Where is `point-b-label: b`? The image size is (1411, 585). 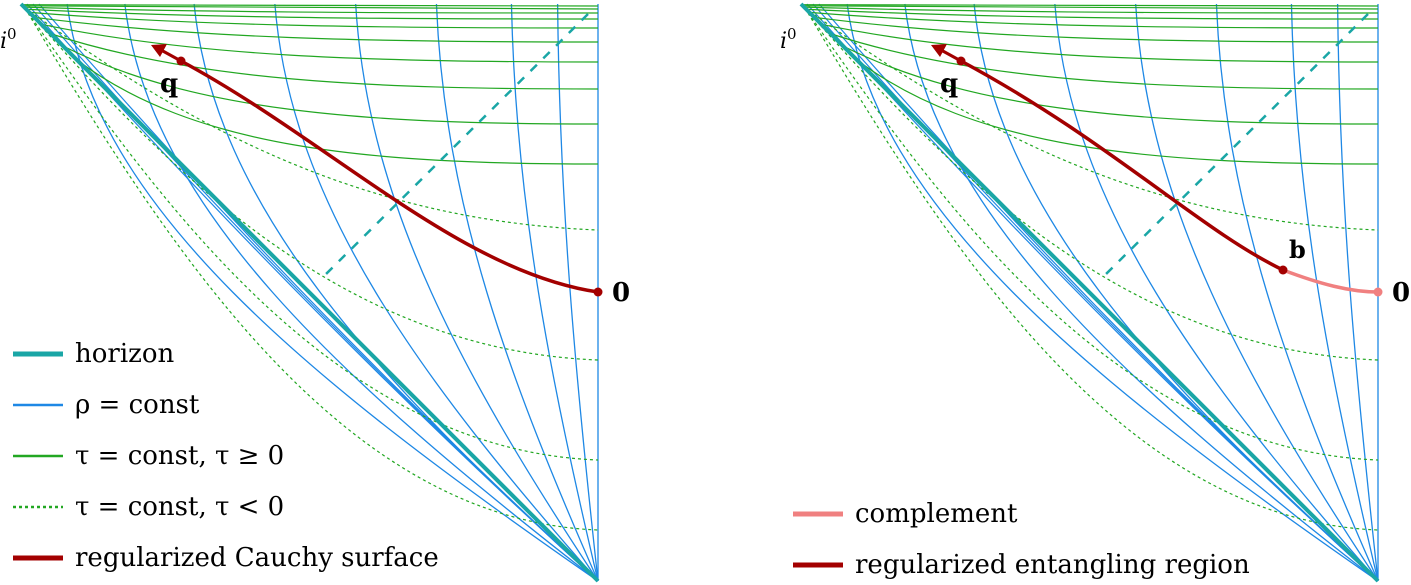 point-b-label: b is located at coordinates (1297, 249).